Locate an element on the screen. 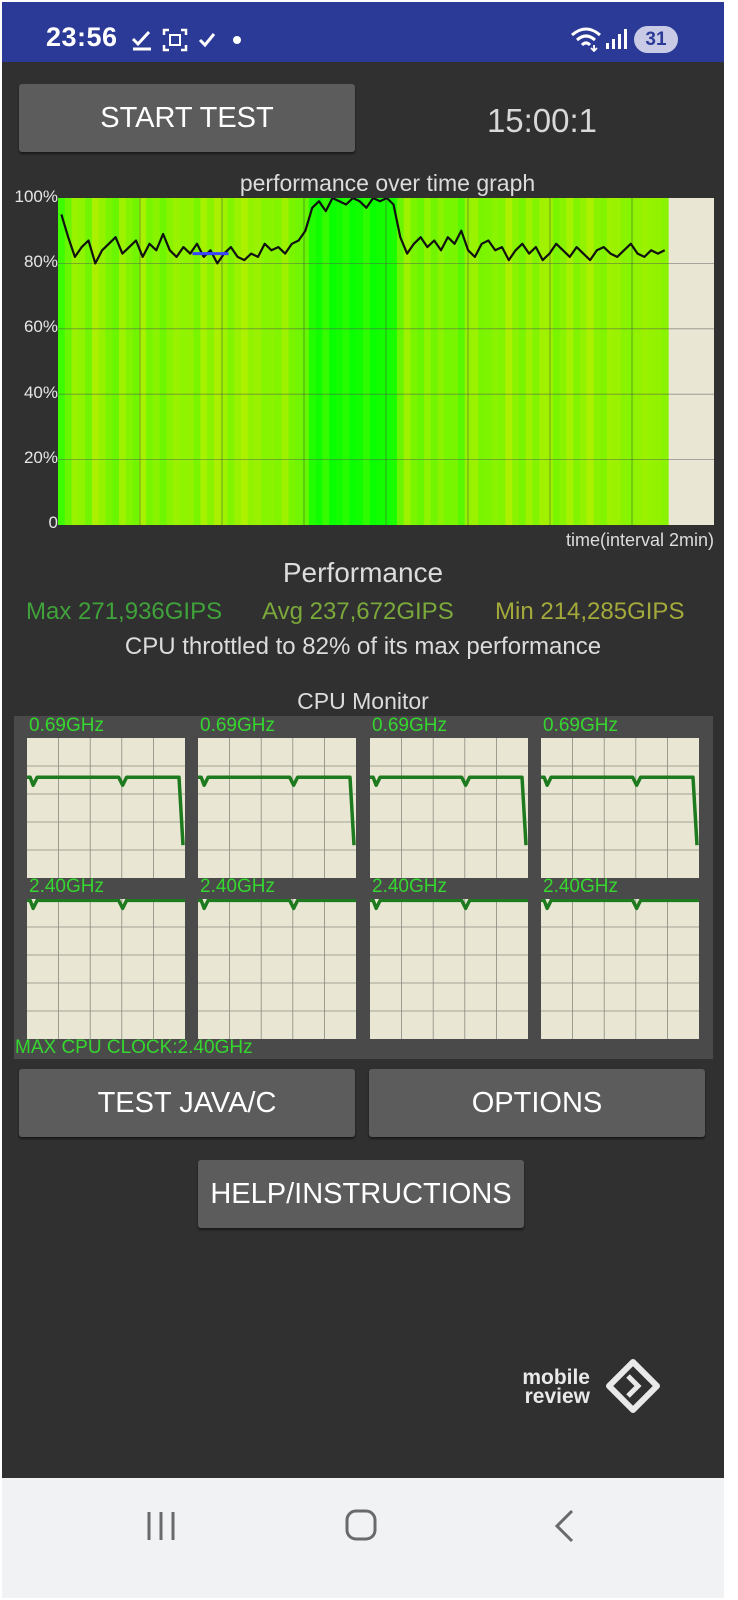 The image size is (738, 1600). cpu-monitor-title: CPU Monitor is located at coordinates (363, 701).